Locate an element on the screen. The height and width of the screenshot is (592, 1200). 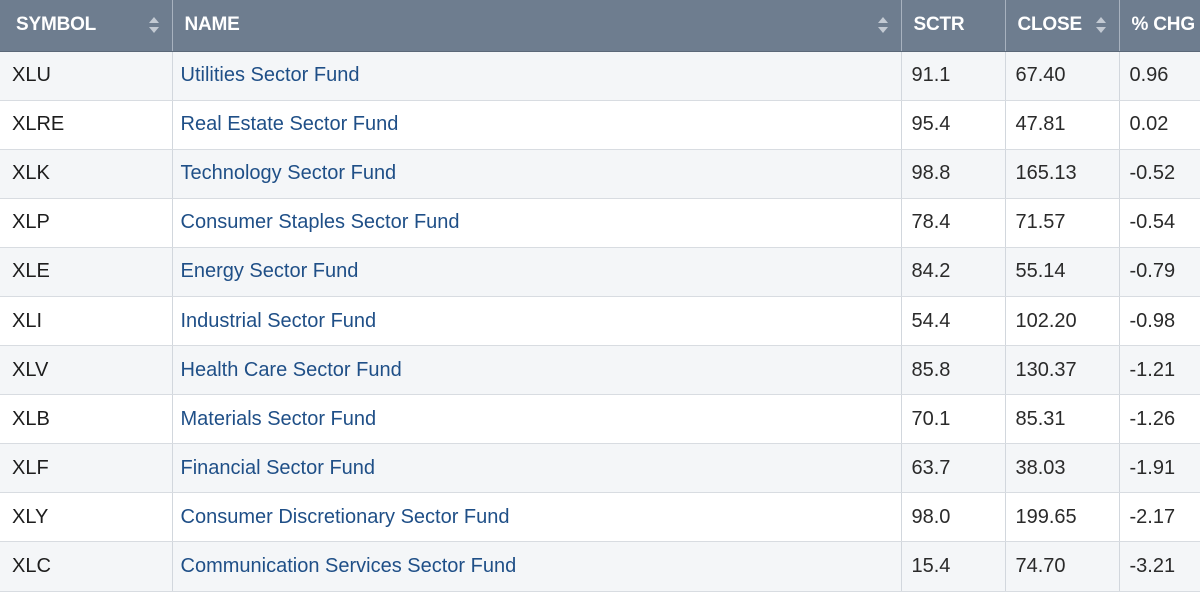
fund-name-cell: Industrial Sector Fund is located at coordinates (537, 321).